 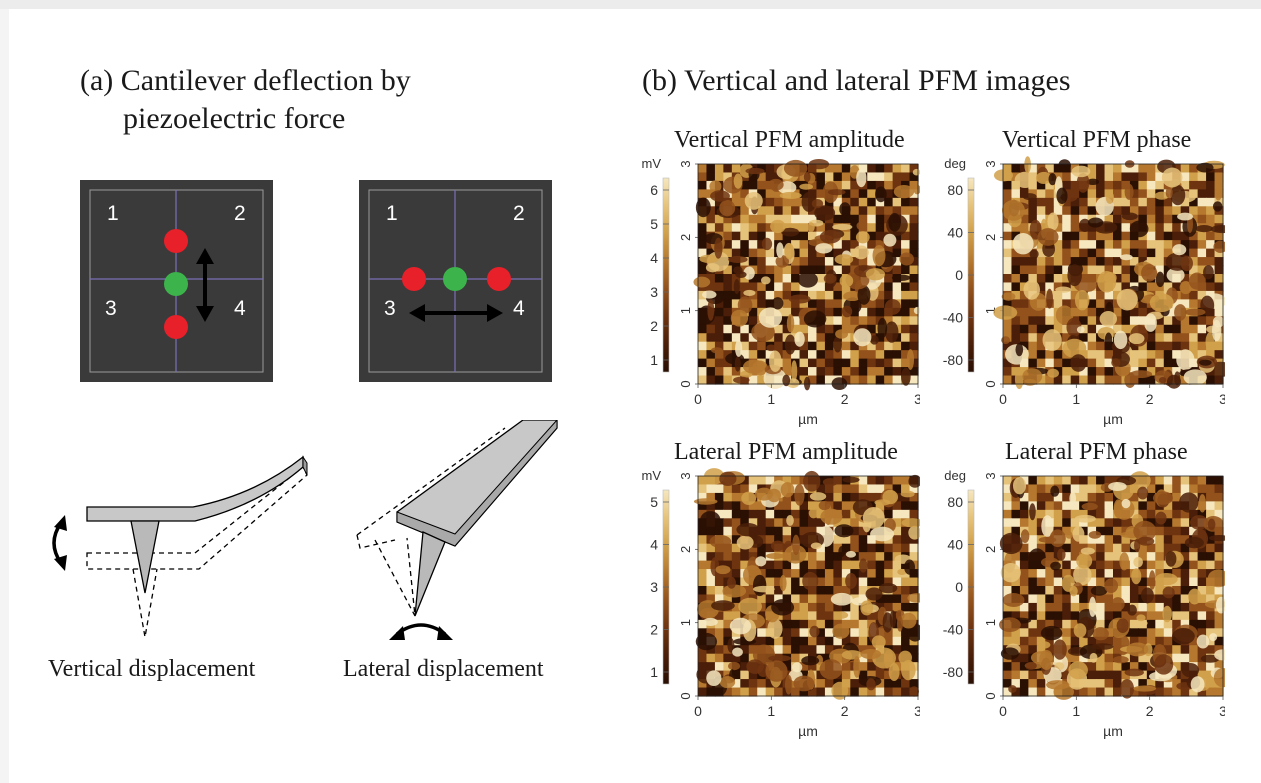 I want to click on curved-horizontal-arrow-icon, so click(x=421, y=631).